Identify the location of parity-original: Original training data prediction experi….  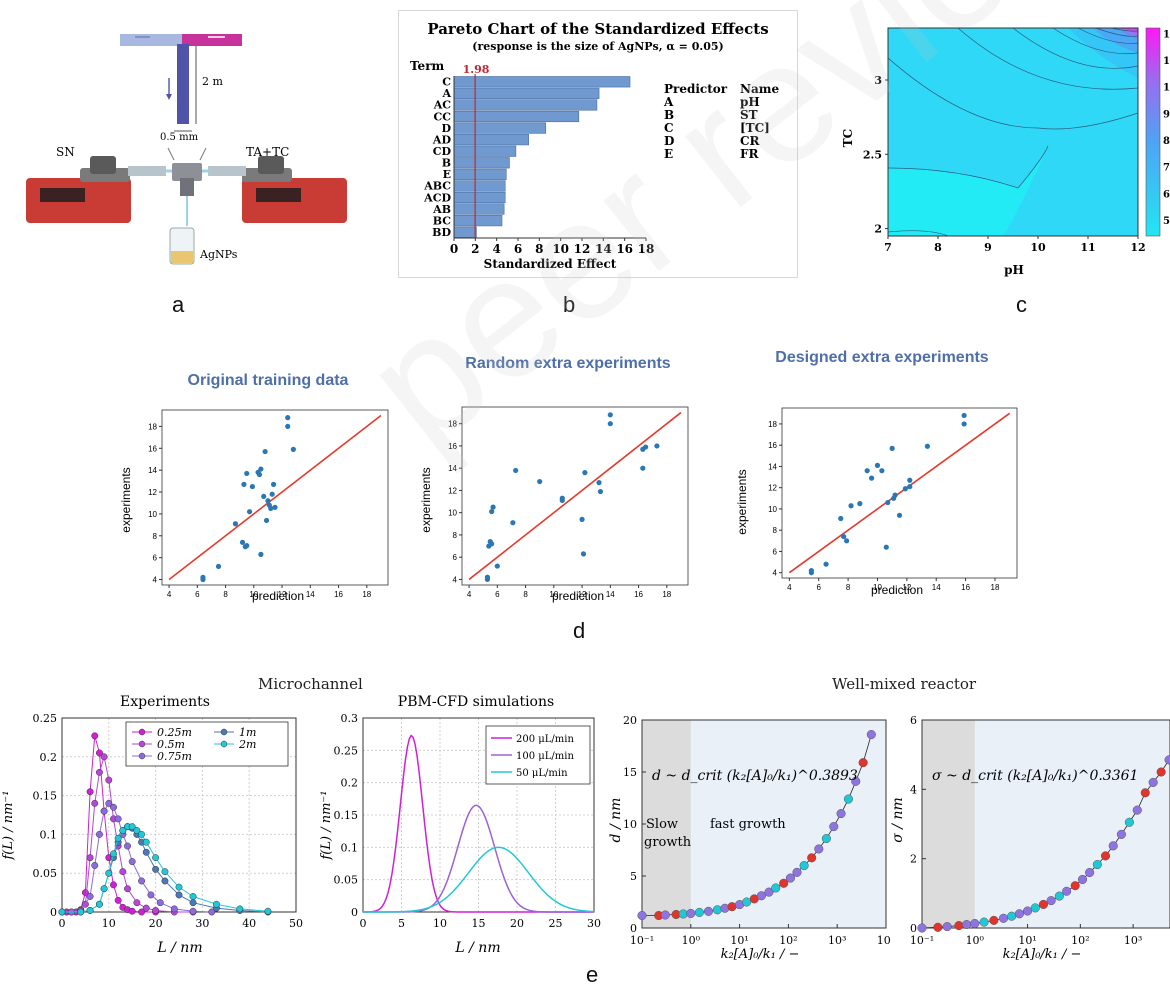
(263, 485).